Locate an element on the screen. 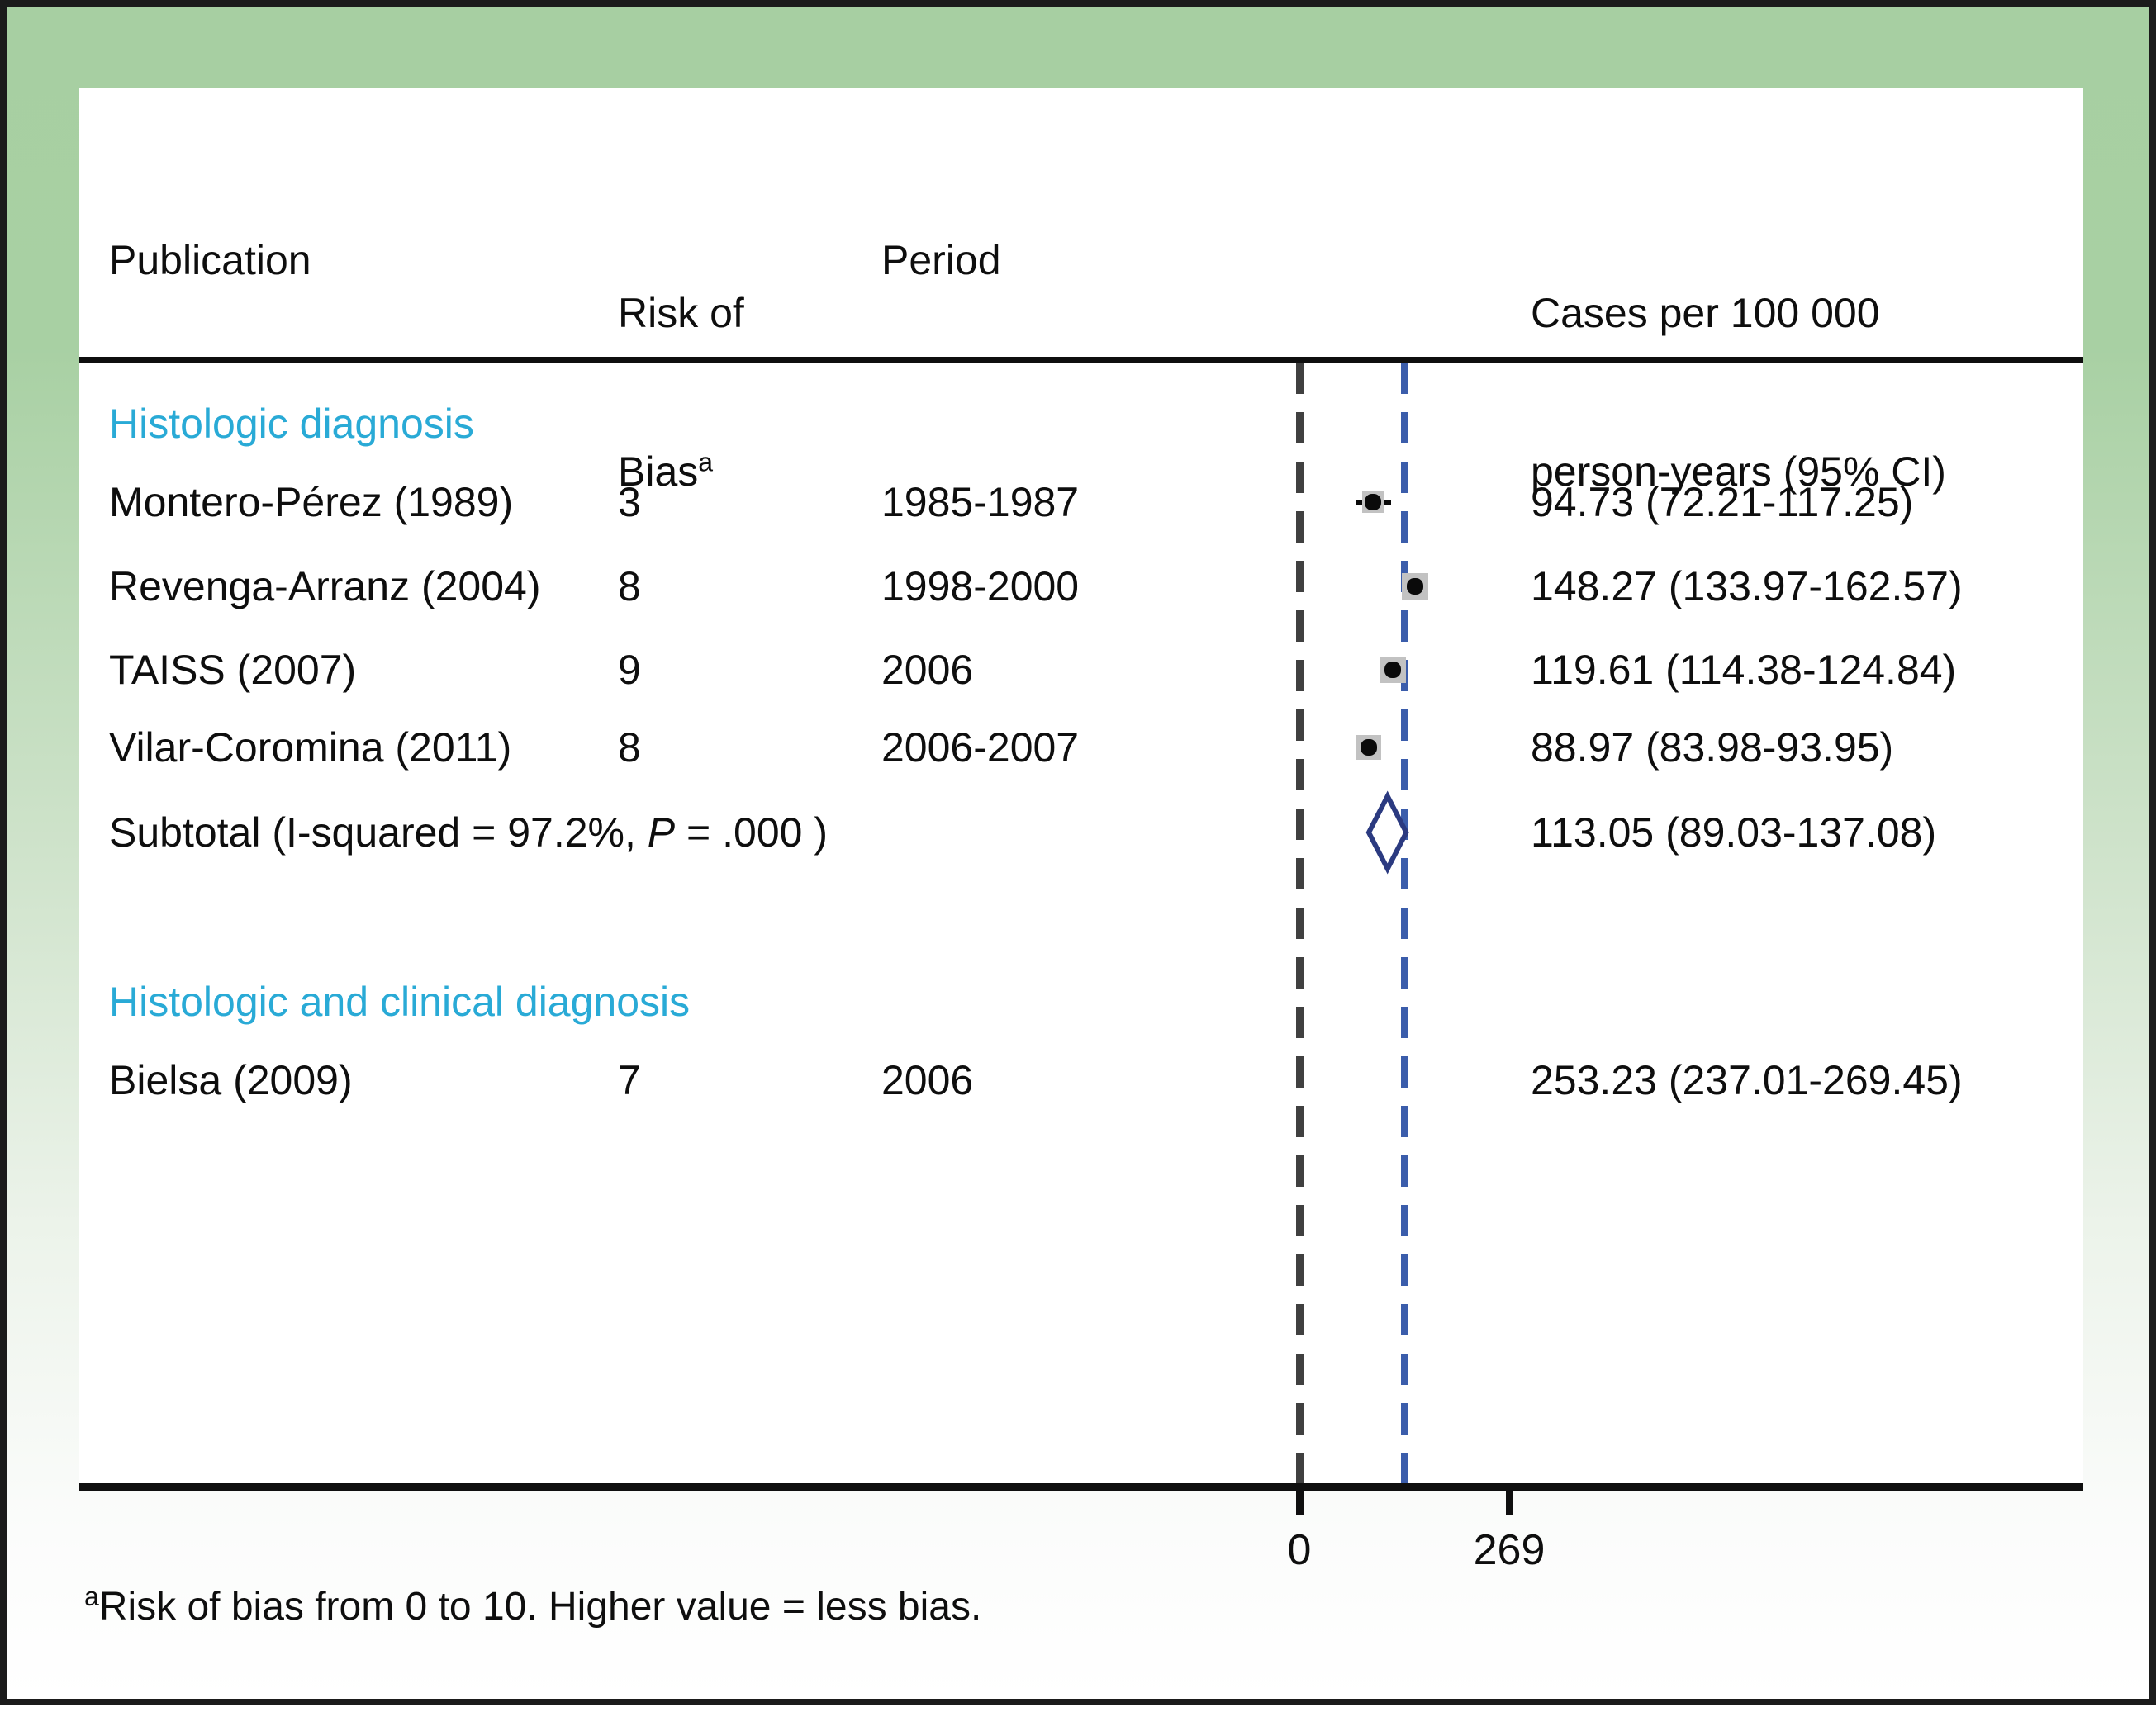 This screenshot has width=2156, height=1712. column-header-risk-of-bias: Risk of Biasa is located at coordinates (681, 392).